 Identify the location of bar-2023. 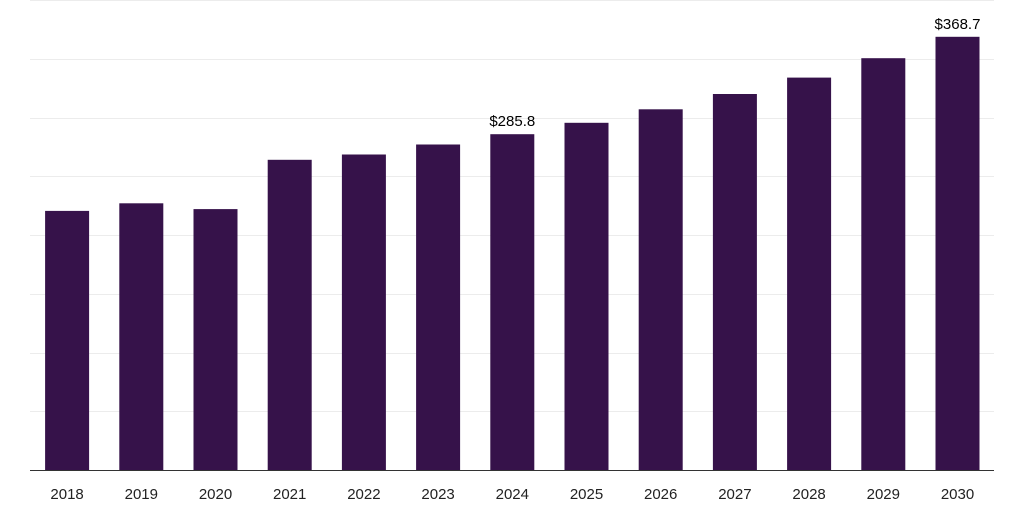
(438, 307).